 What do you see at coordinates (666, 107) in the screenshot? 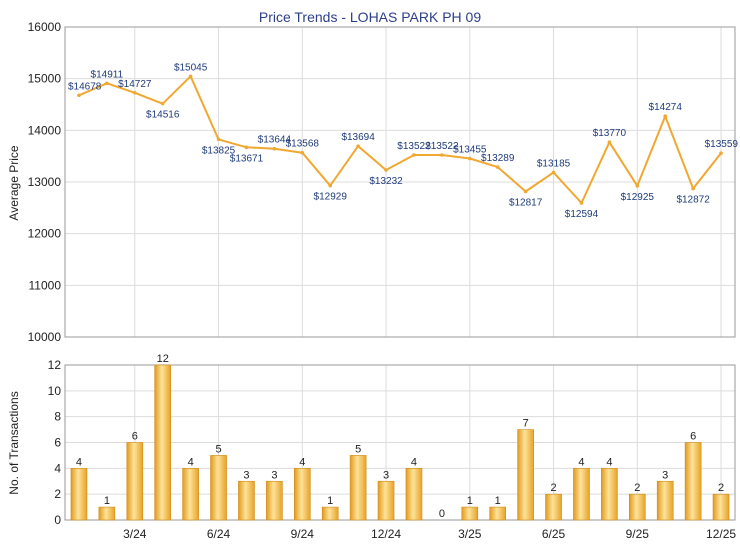
I see `price-data-label: $14274` at bounding box center [666, 107].